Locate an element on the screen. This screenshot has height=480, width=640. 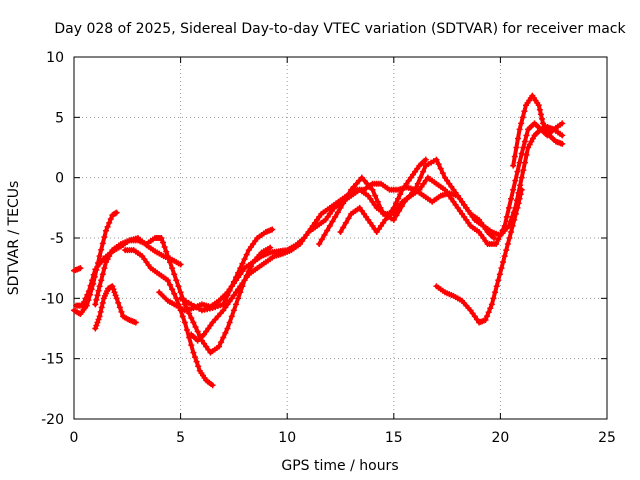
y-tick-label: -15 is located at coordinates (52, 360).